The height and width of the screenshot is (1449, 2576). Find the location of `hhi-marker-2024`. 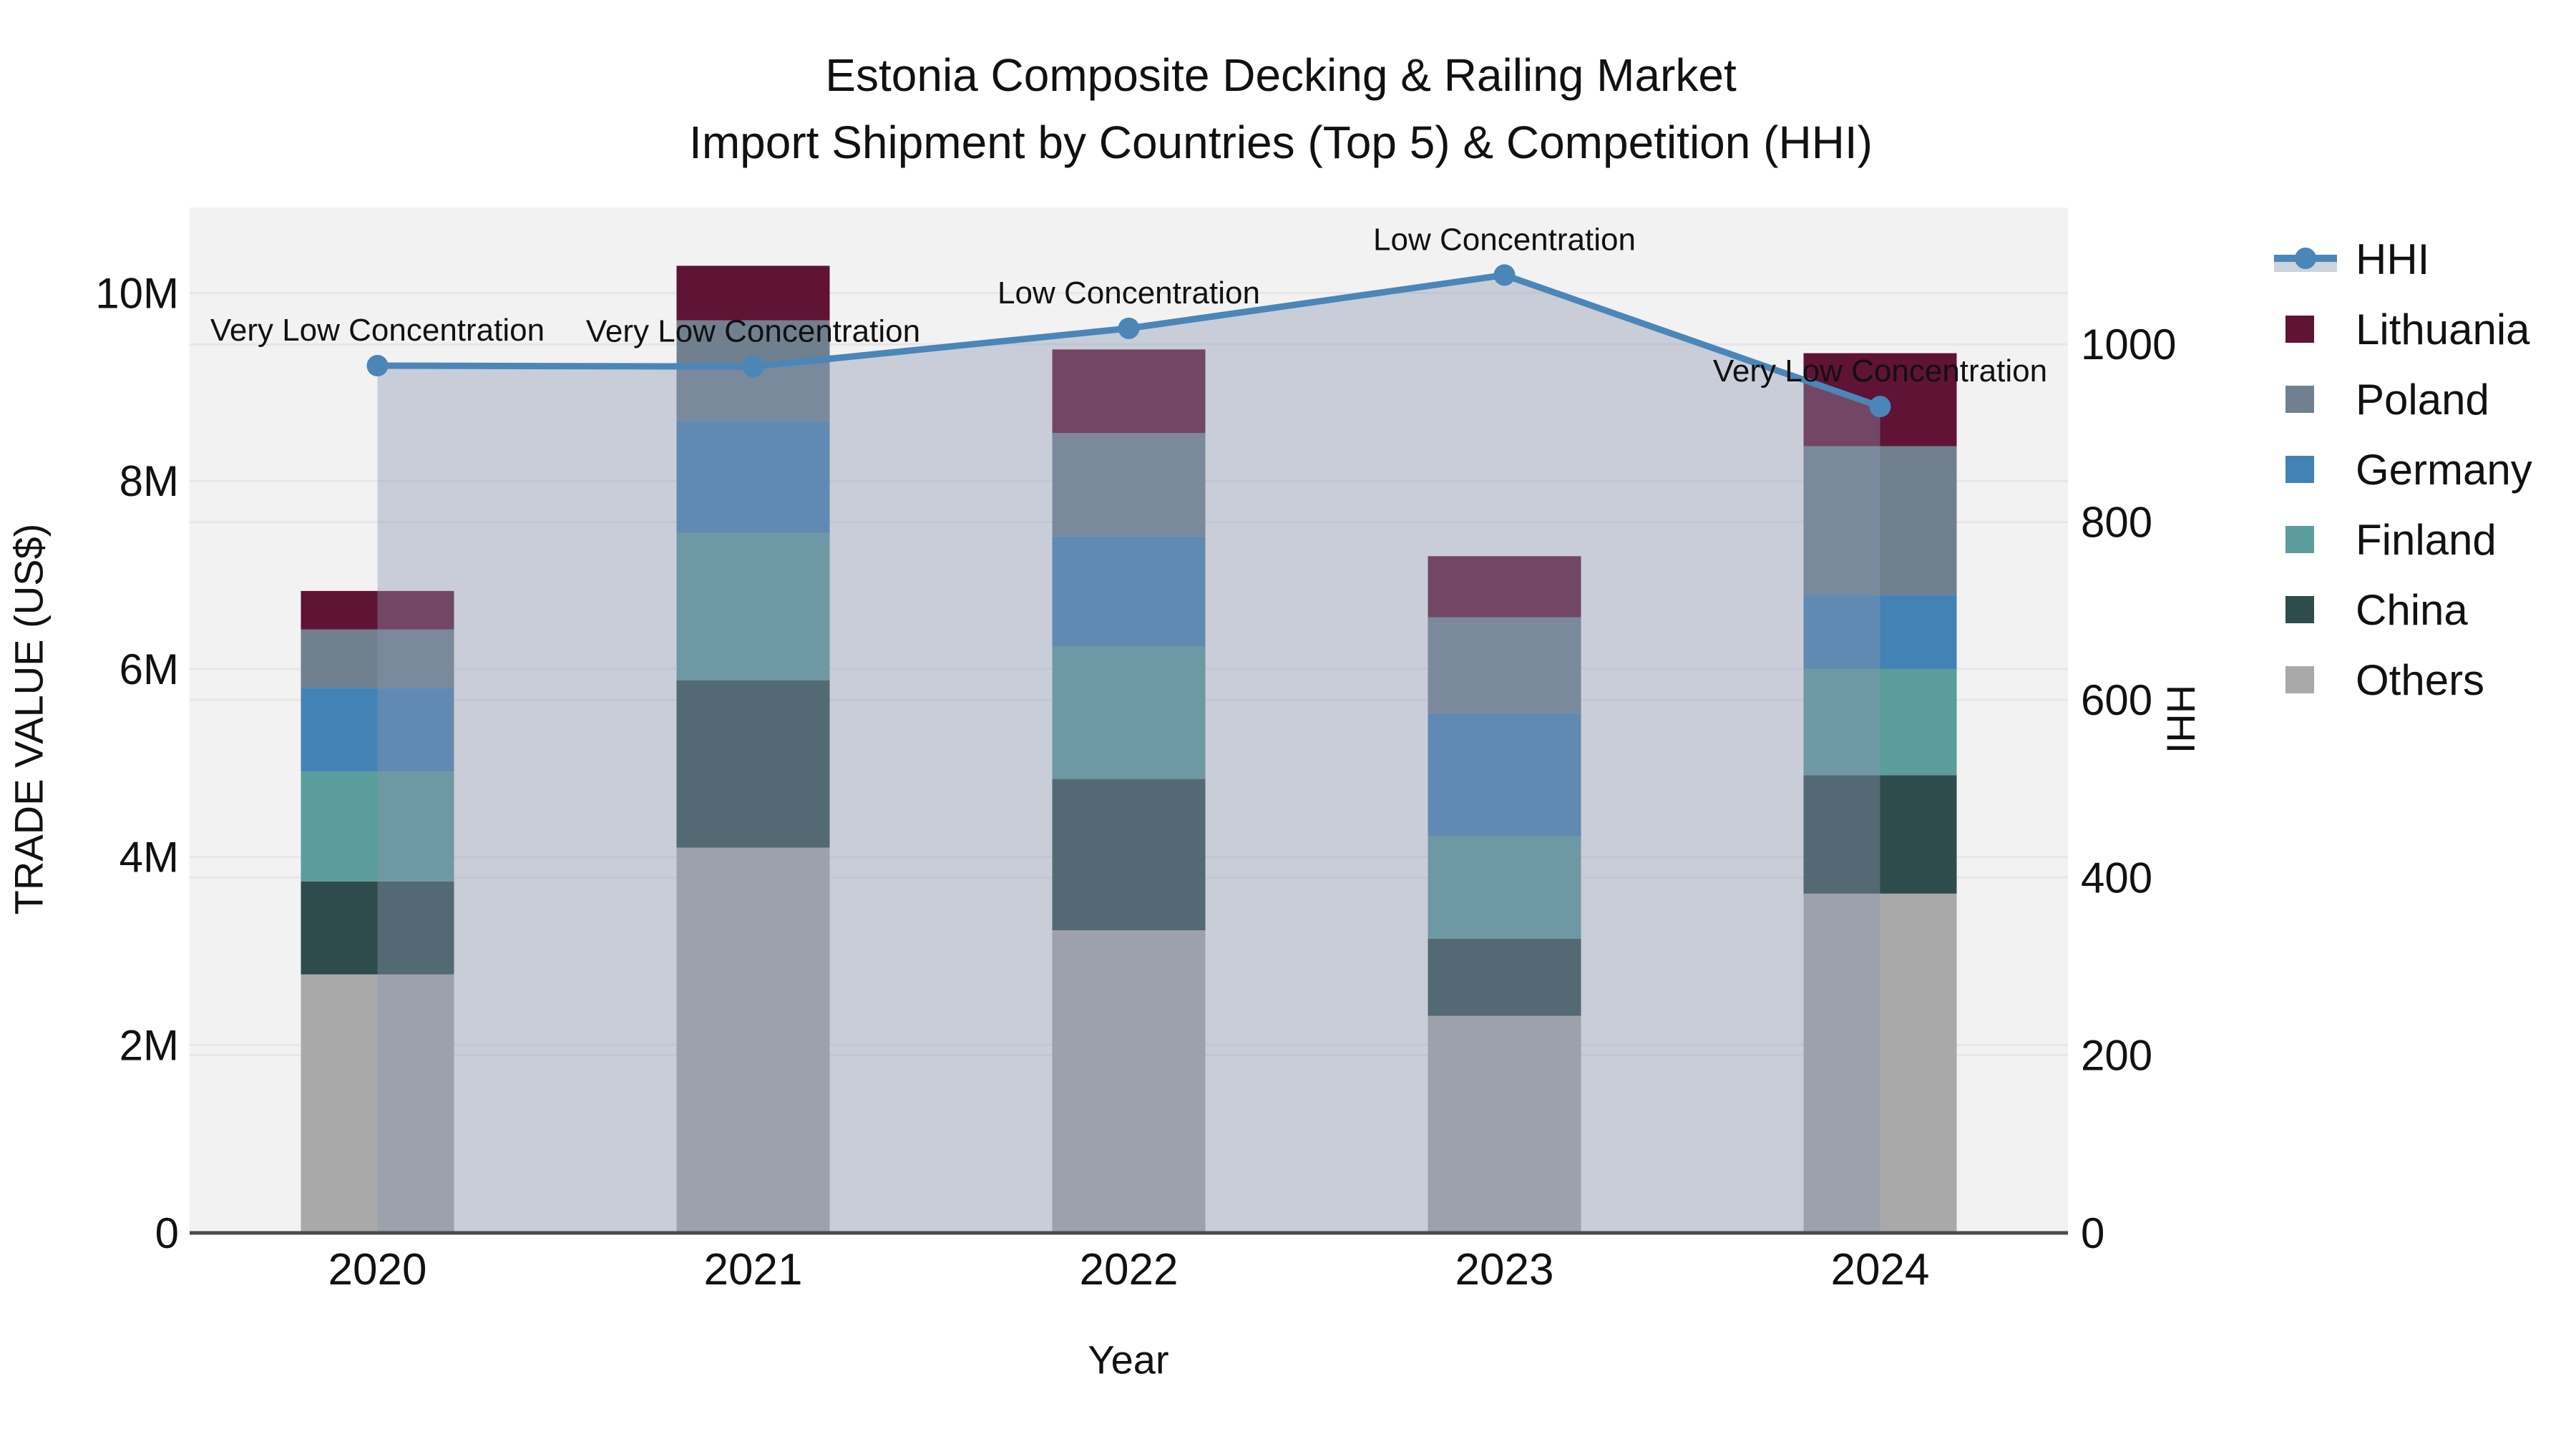

hhi-marker-2024 is located at coordinates (1880, 407).